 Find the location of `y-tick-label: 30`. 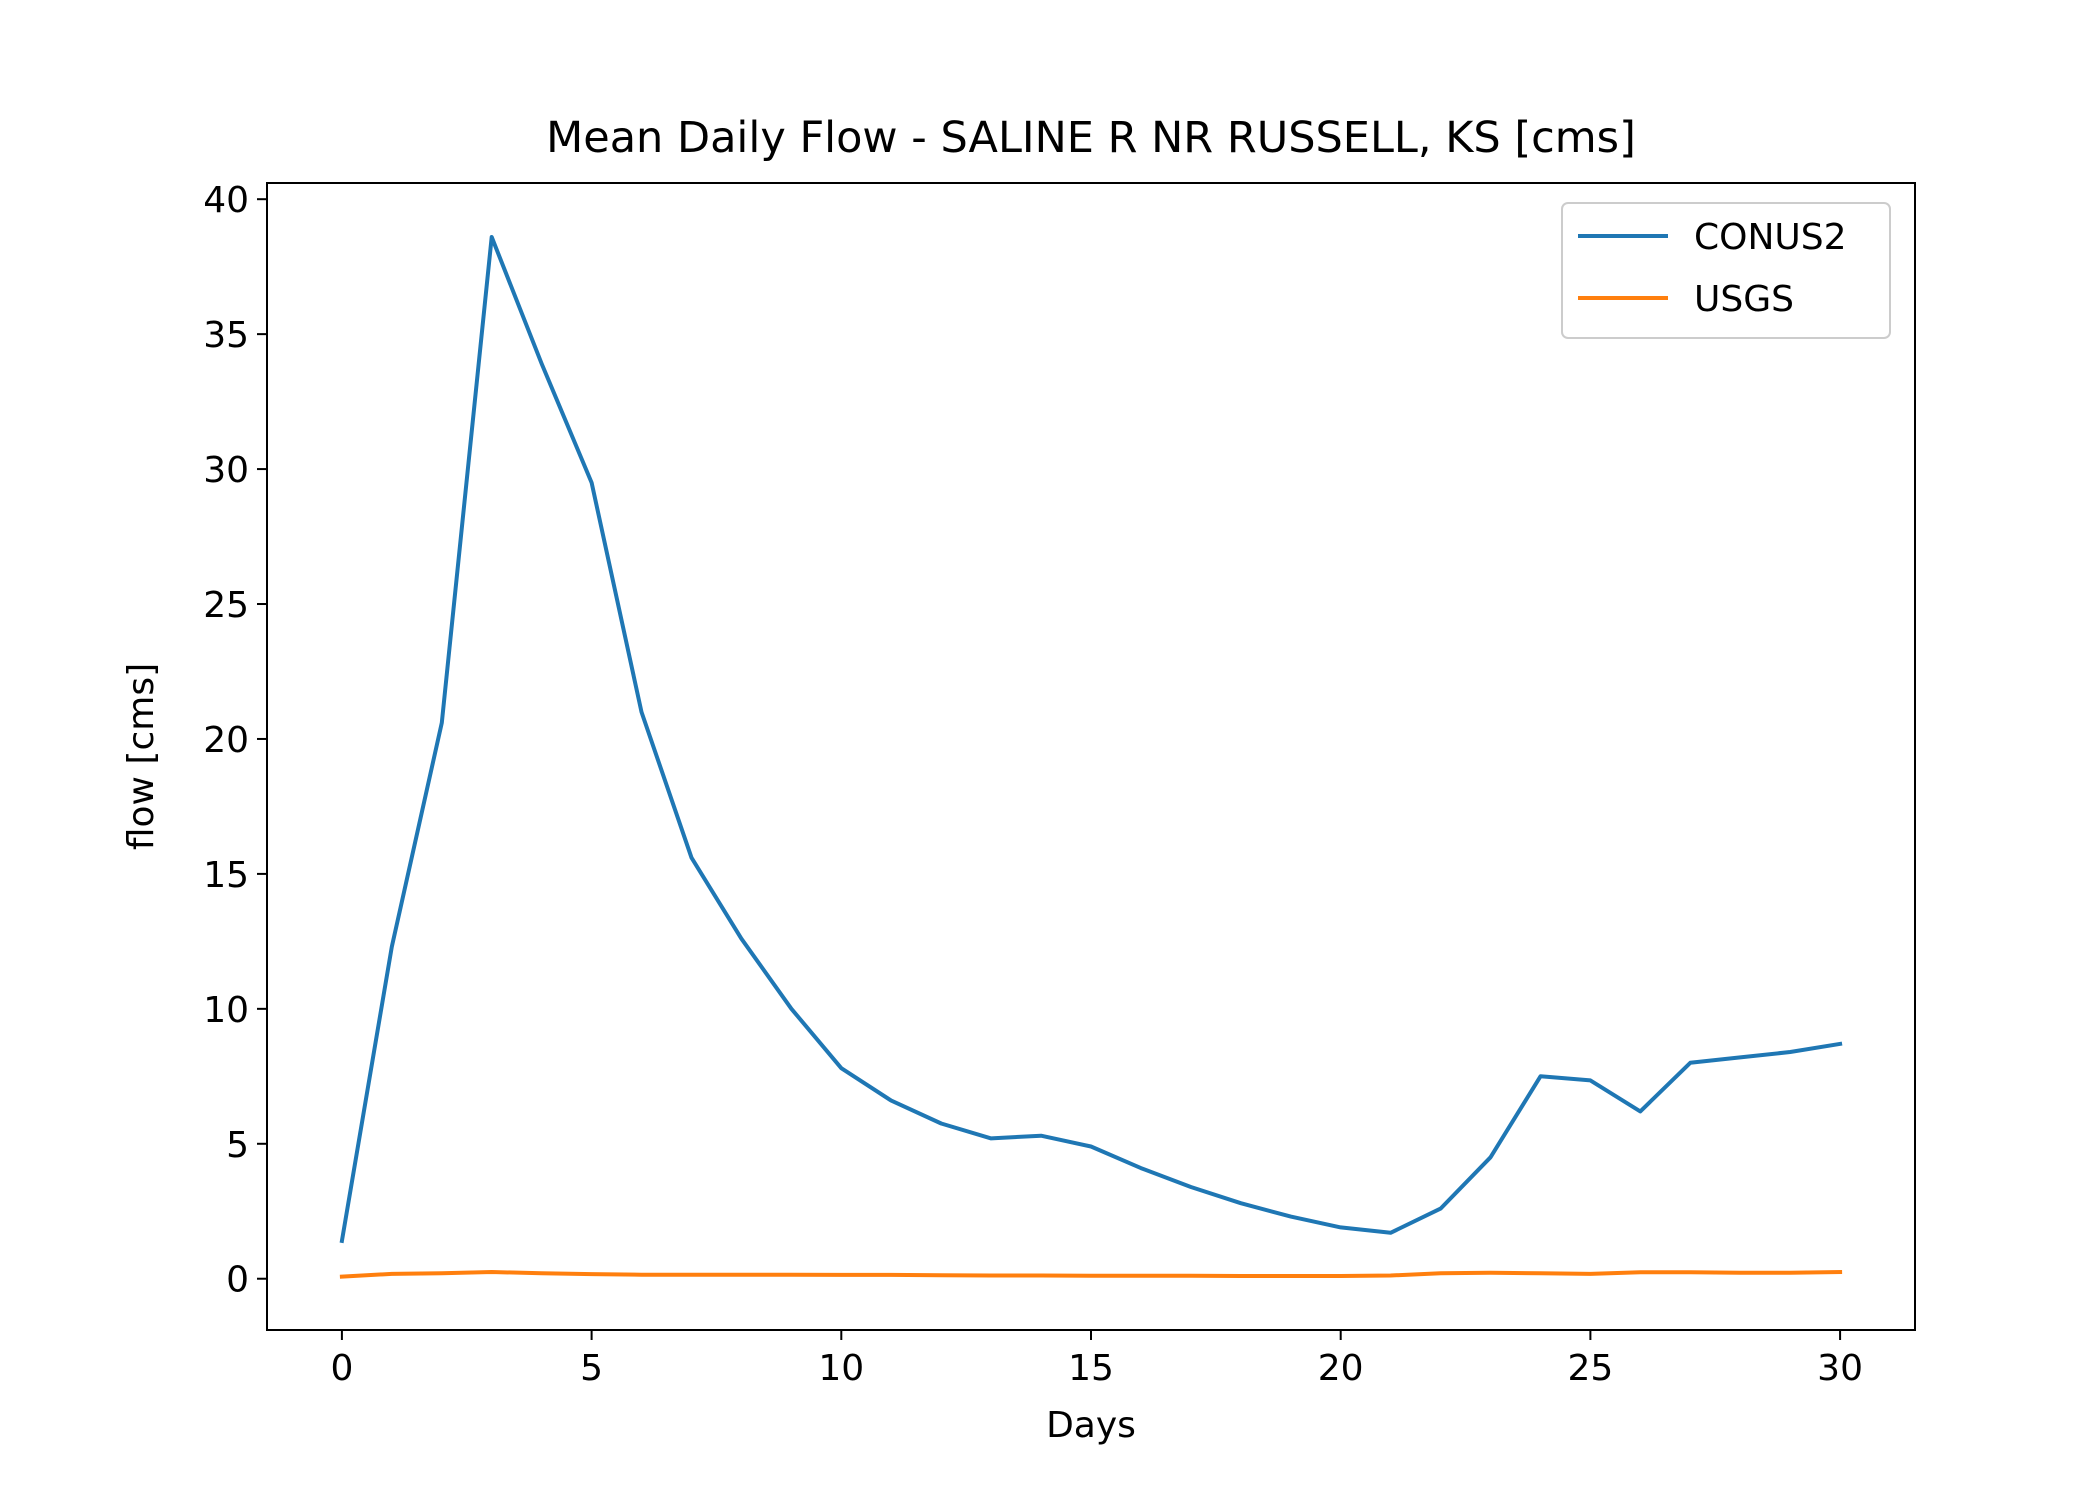

y-tick-label: 30 is located at coordinates (226, 470).